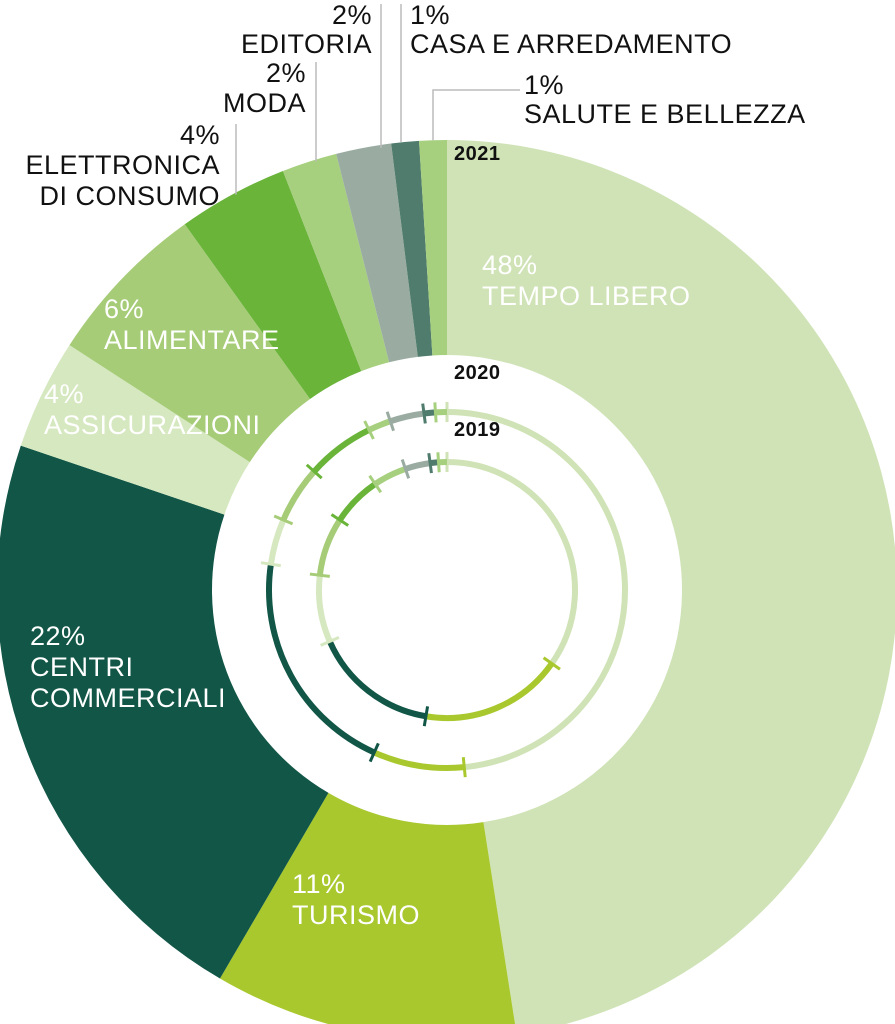 Image resolution: width=895 pixels, height=1024 pixels. I want to click on label-assicurazioni: 4% ASSICURAZIONI, so click(152, 409).